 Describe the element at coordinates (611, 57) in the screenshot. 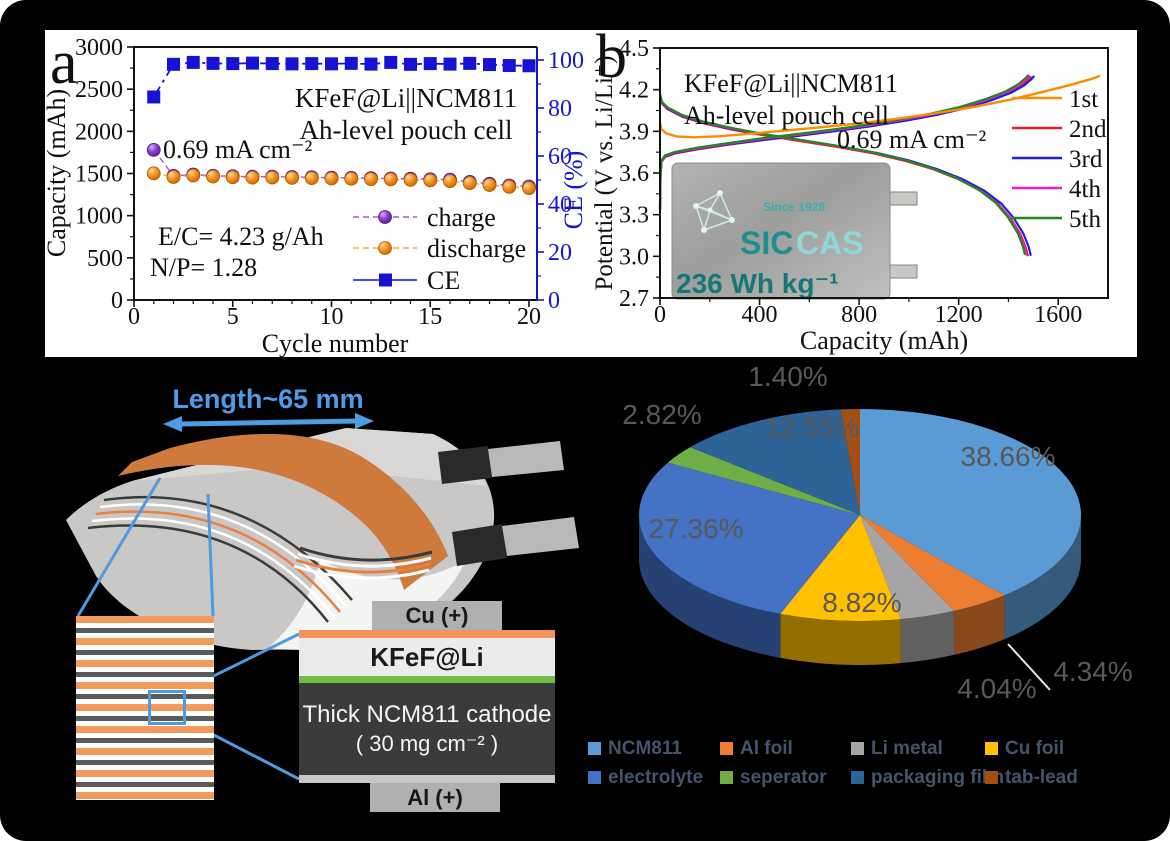

I see `panel-b-label: b` at that location.